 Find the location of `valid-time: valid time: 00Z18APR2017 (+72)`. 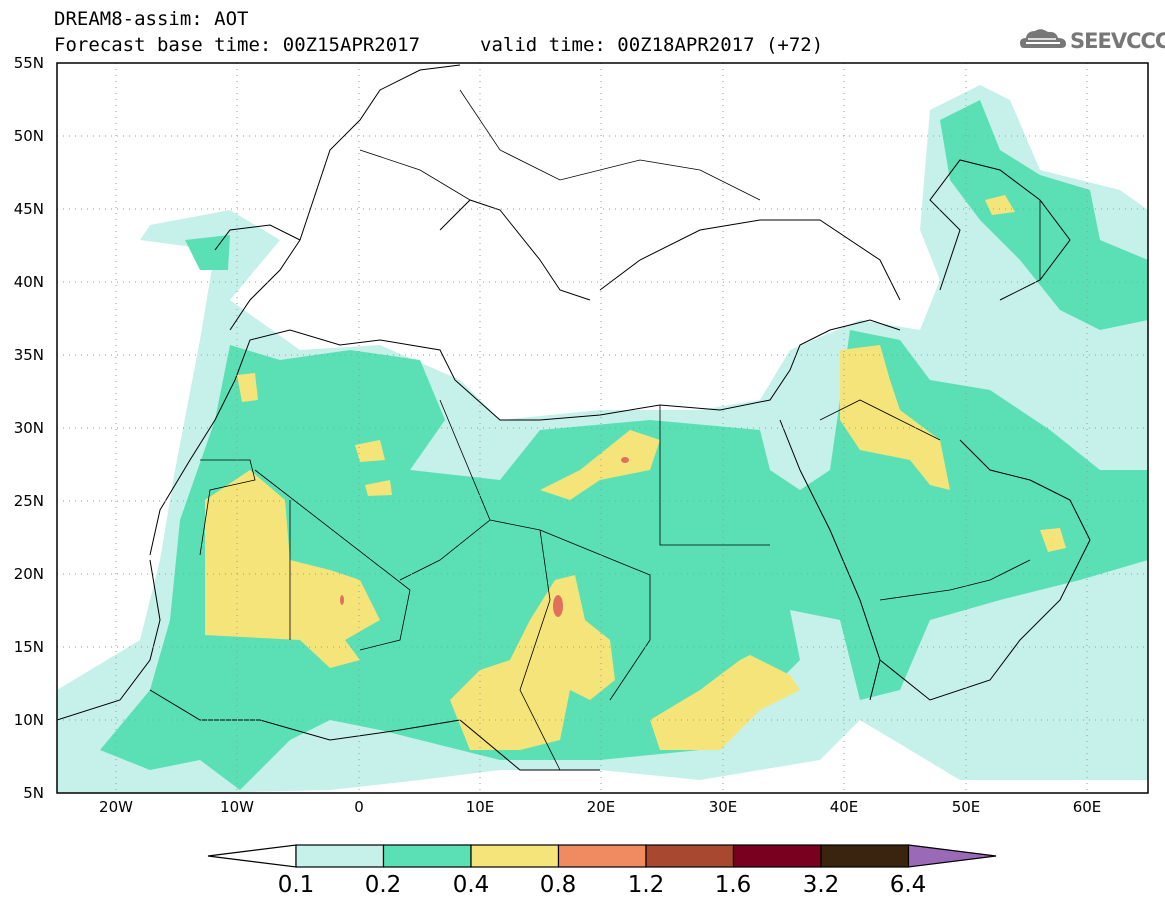

valid-time: valid time: 00Z18APR2017 (+72) is located at coordinates (652, 45).